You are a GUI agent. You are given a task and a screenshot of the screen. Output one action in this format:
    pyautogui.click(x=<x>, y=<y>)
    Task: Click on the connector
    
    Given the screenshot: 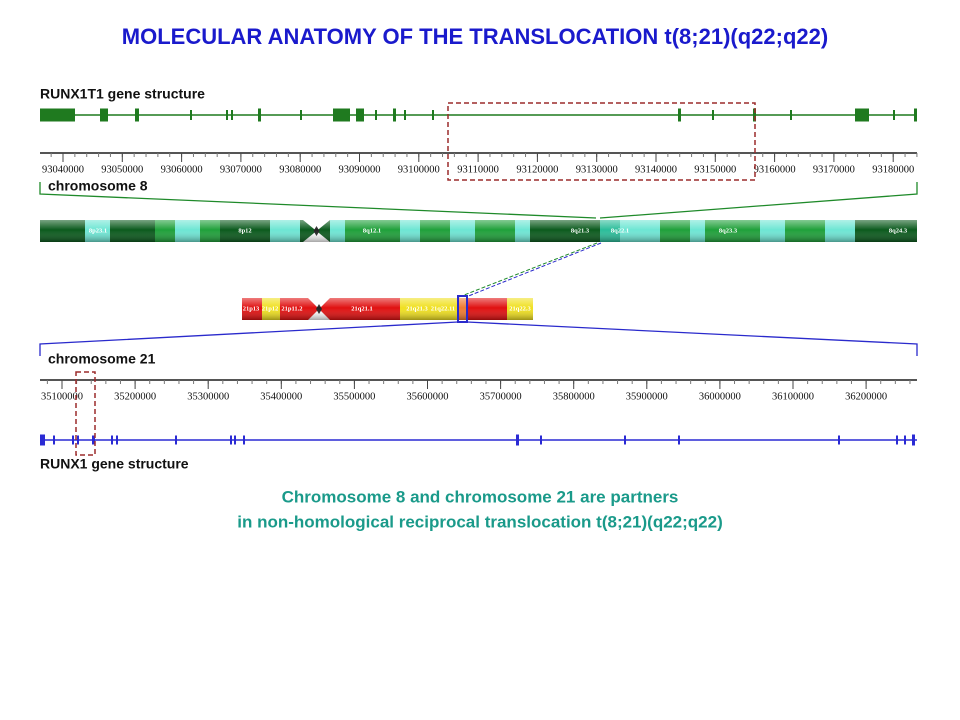 What is the action you would take?
    pyautogui.click(x=530, y=270)
    